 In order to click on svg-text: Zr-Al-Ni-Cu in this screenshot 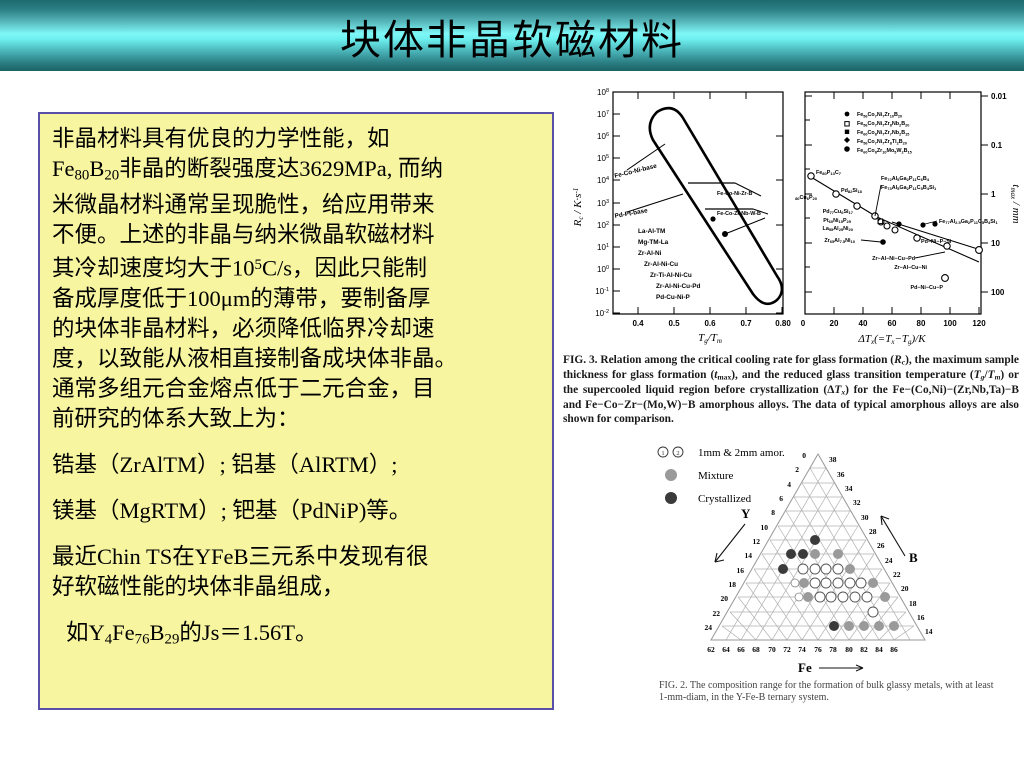, I will do `click(661, 264)`.